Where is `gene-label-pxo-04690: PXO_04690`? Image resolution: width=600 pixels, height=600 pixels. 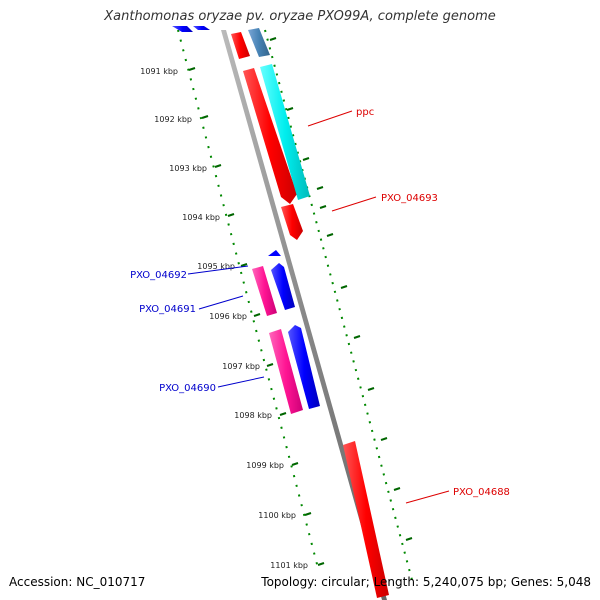
gene-label-pxo-04690: PXO_04690 is located at coordinates (187, 388).